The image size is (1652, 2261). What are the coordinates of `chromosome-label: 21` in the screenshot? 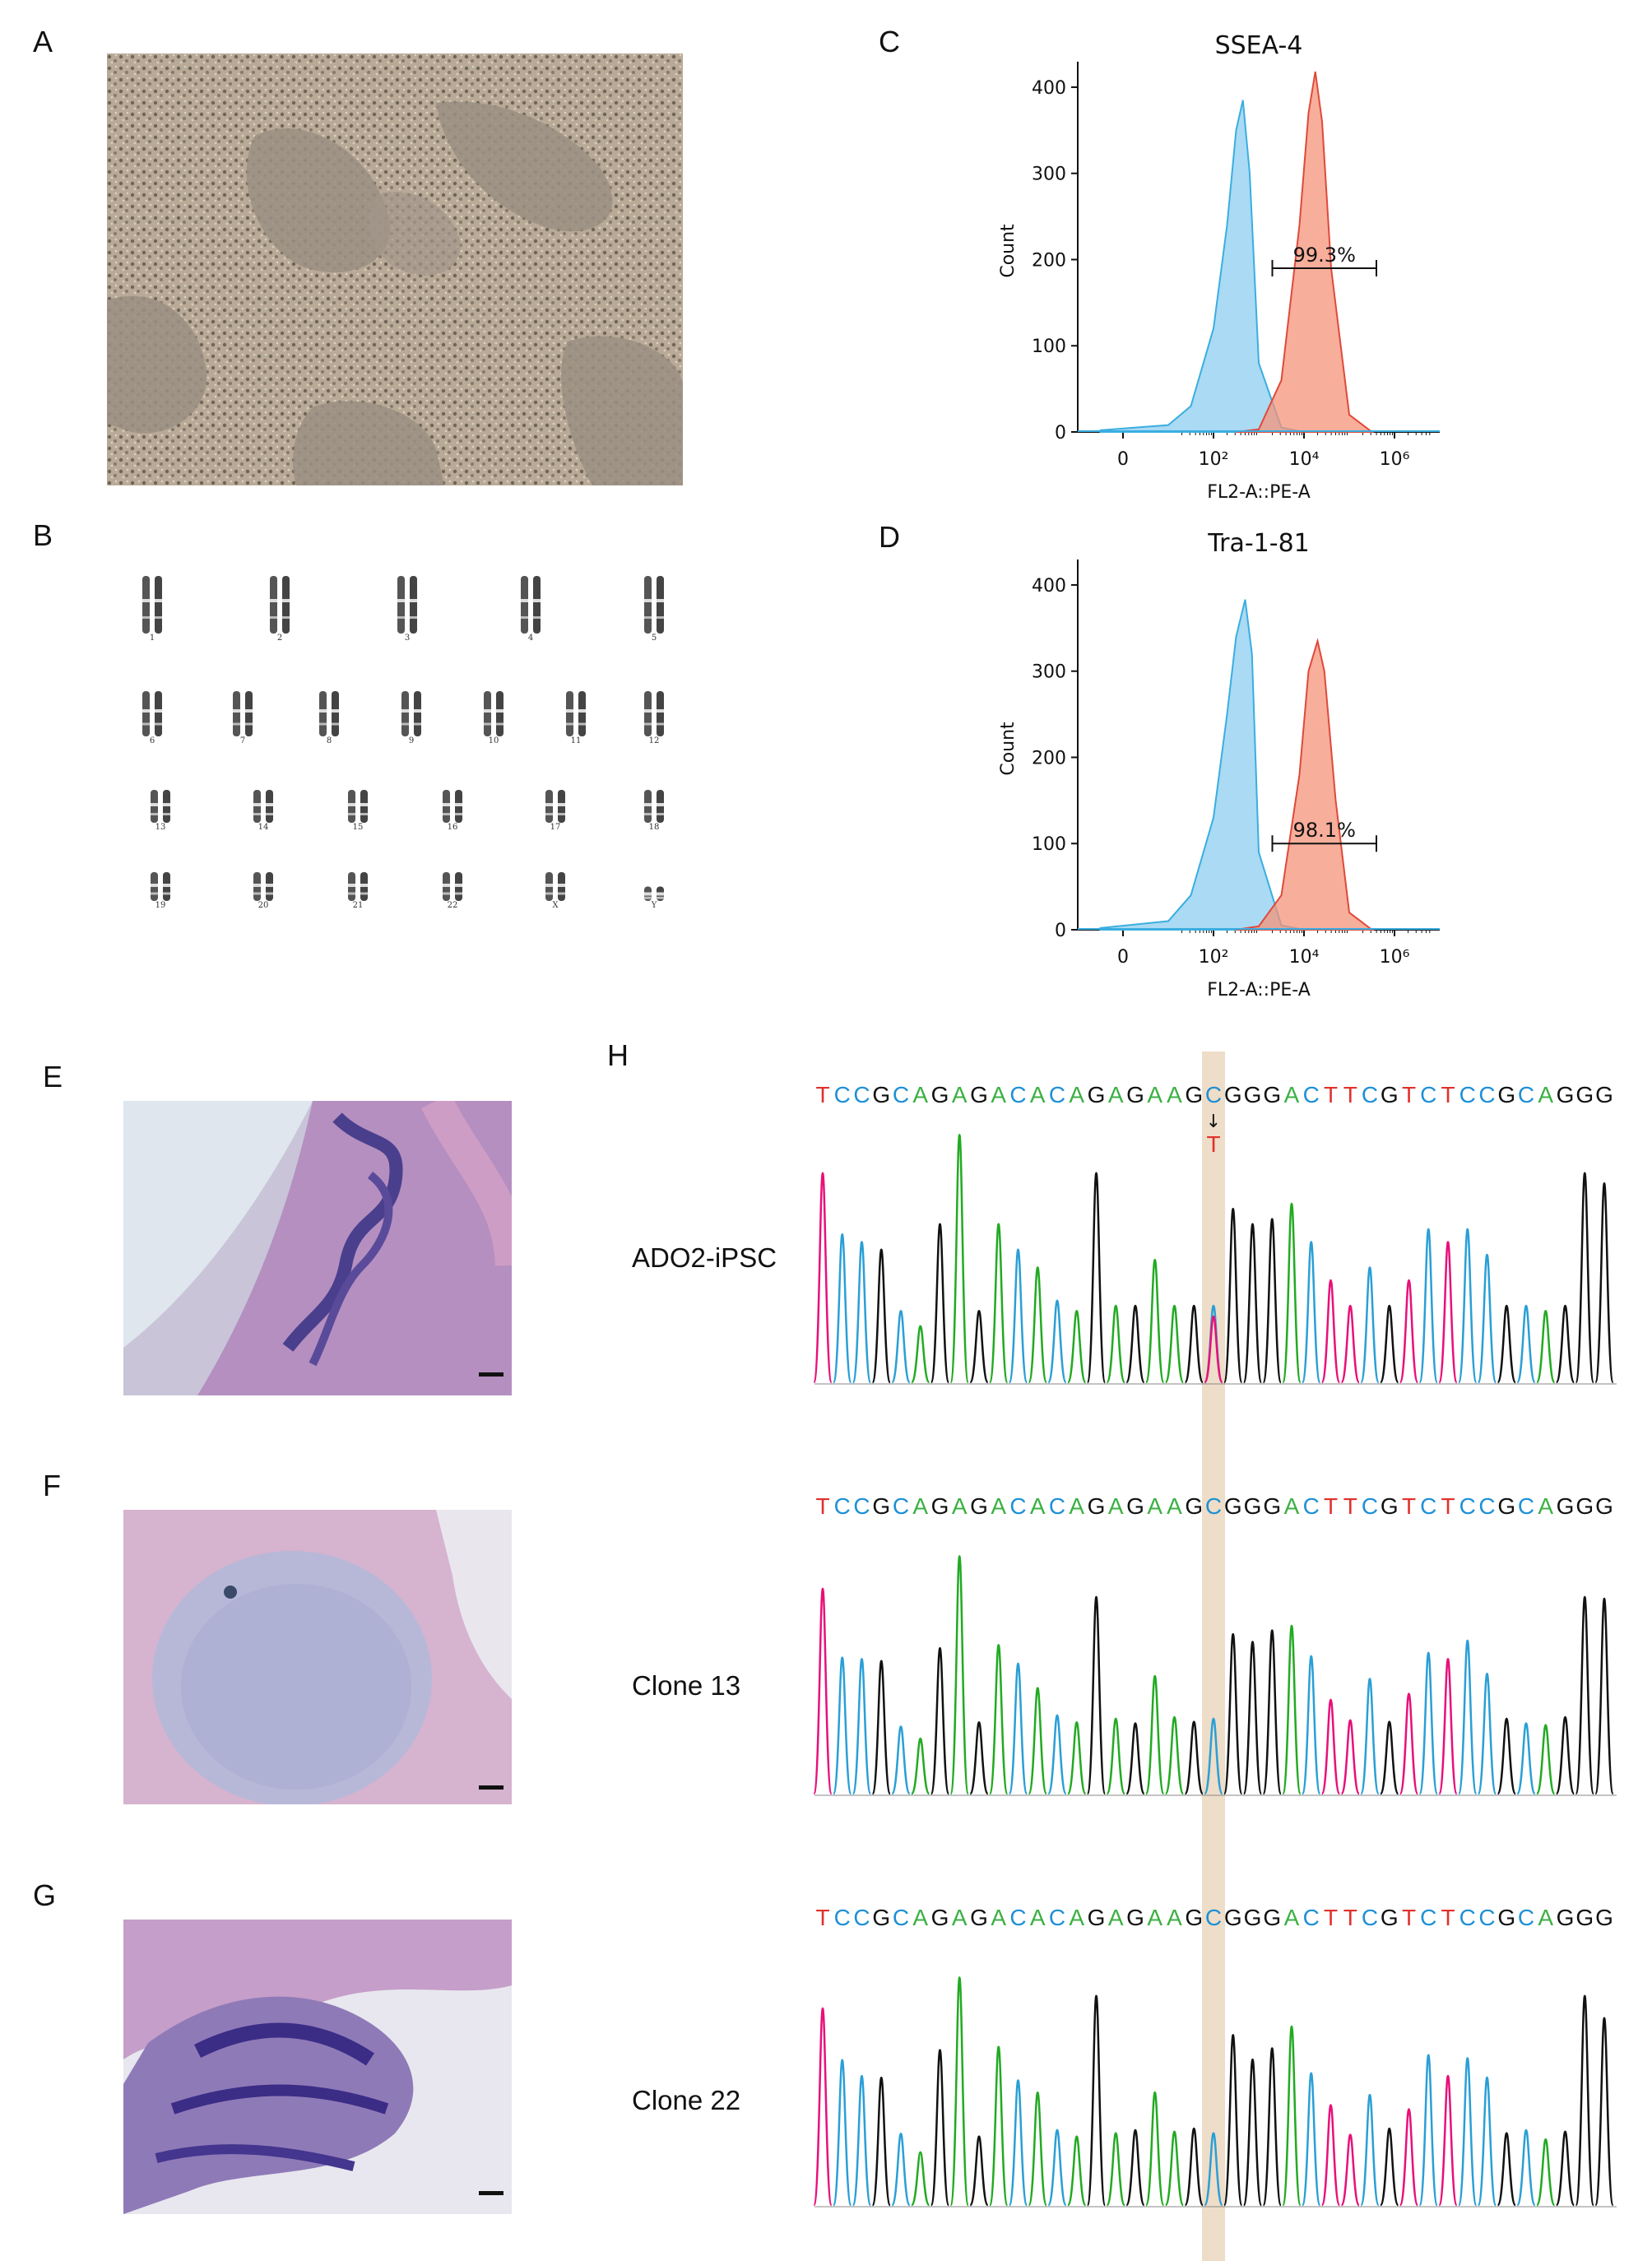 It's located at (358, 906).